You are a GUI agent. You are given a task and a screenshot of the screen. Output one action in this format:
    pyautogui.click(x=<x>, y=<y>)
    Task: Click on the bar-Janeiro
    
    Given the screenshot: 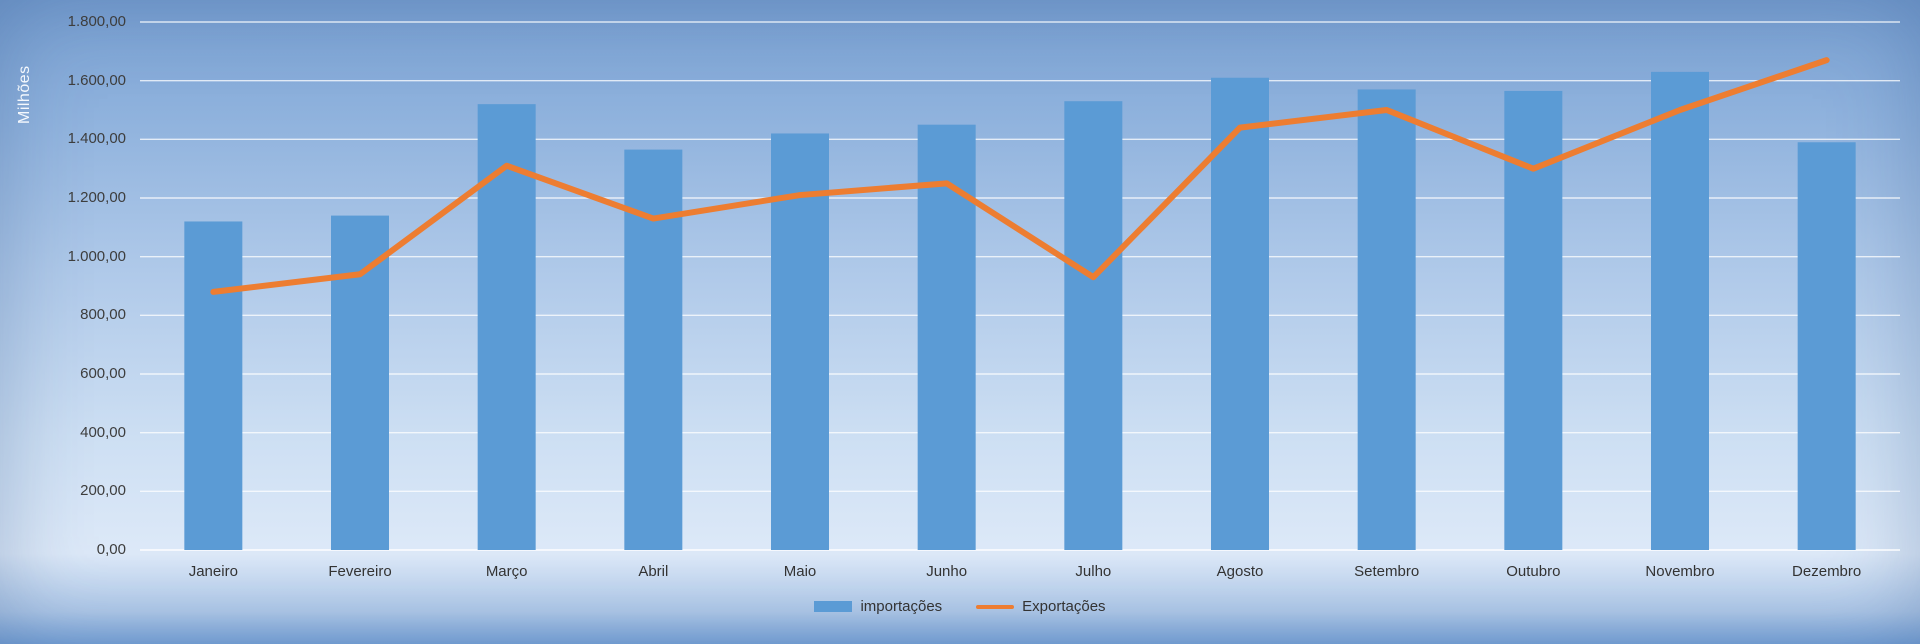 What is the action you would take?
    pyautogui.click(x=213, y=385)
    